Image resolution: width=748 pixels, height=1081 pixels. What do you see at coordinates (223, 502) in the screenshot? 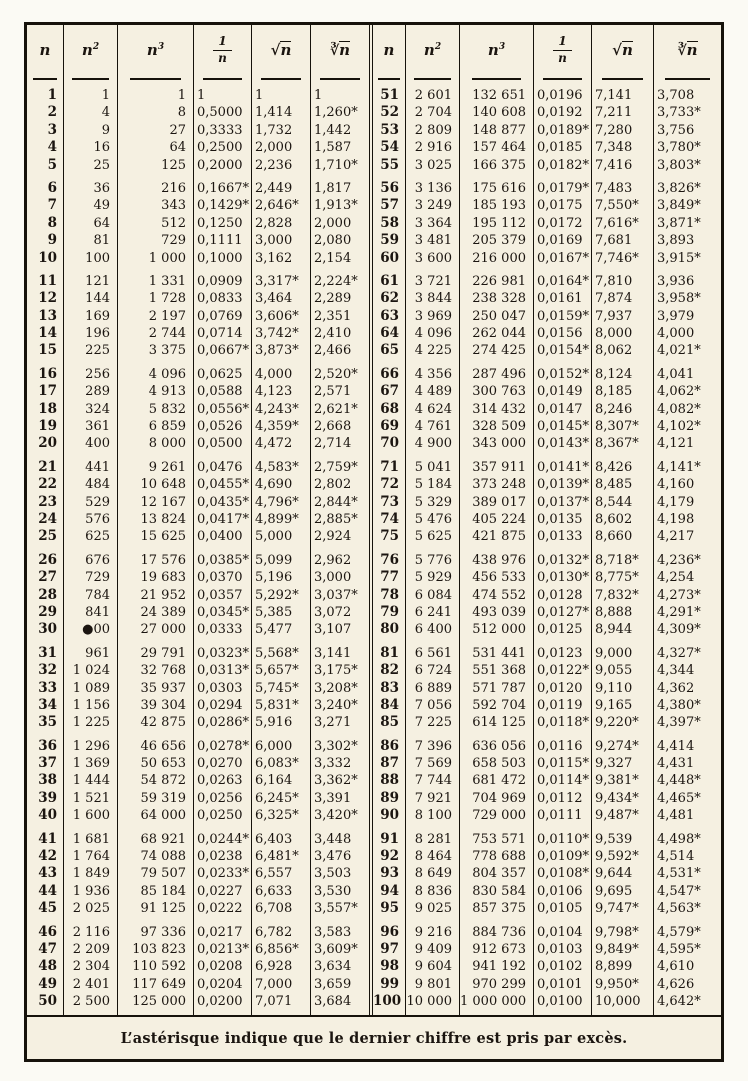
I see `cell-reciprocal: 0,0435*` at bounding box center [223, 502].